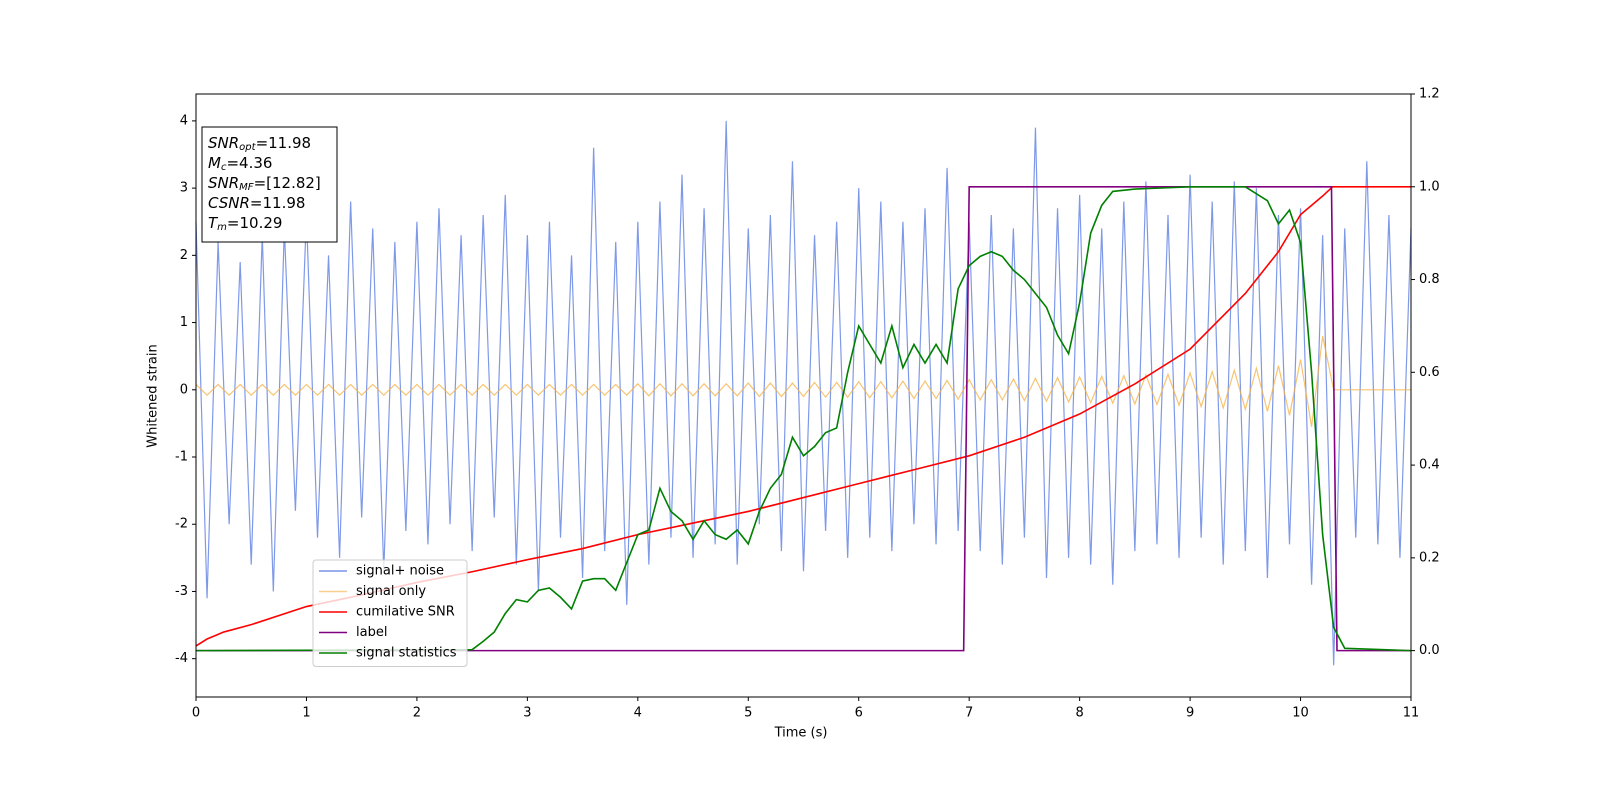  What do you see at coordinates (222, 227) in the screenshot?
I see `annotation-subscript: m` at bounding box center [222, 227].